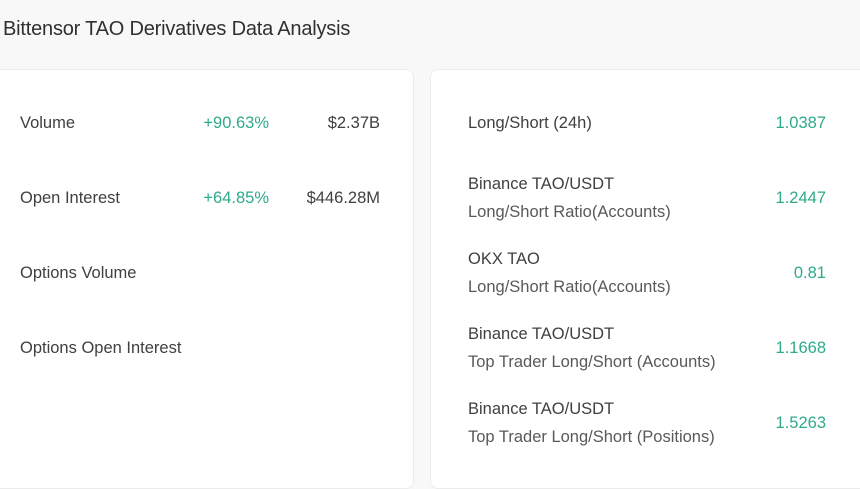 This screenshot has height=489, width=860. Describe the element at coordinates (647, 123) in the screenshot. I see `long-short-24h-row: Long/Short (24h) 1.0387` at that location.